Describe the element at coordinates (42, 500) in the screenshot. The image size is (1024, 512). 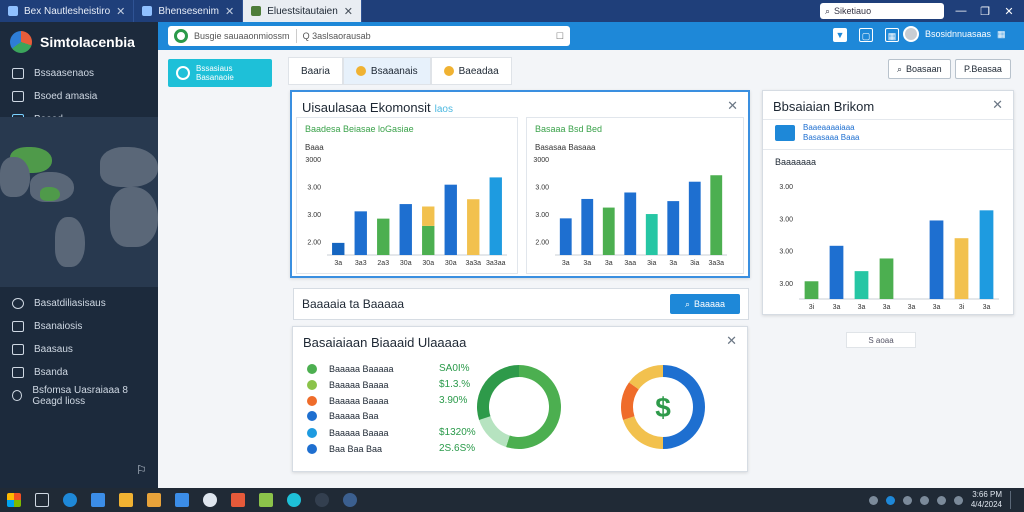
I see `task-view-icon` at that location.